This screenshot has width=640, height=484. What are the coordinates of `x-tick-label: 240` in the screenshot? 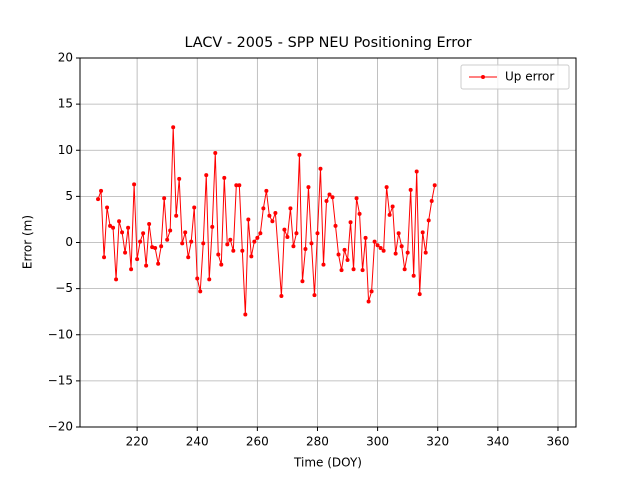 It's located at (197, 442).